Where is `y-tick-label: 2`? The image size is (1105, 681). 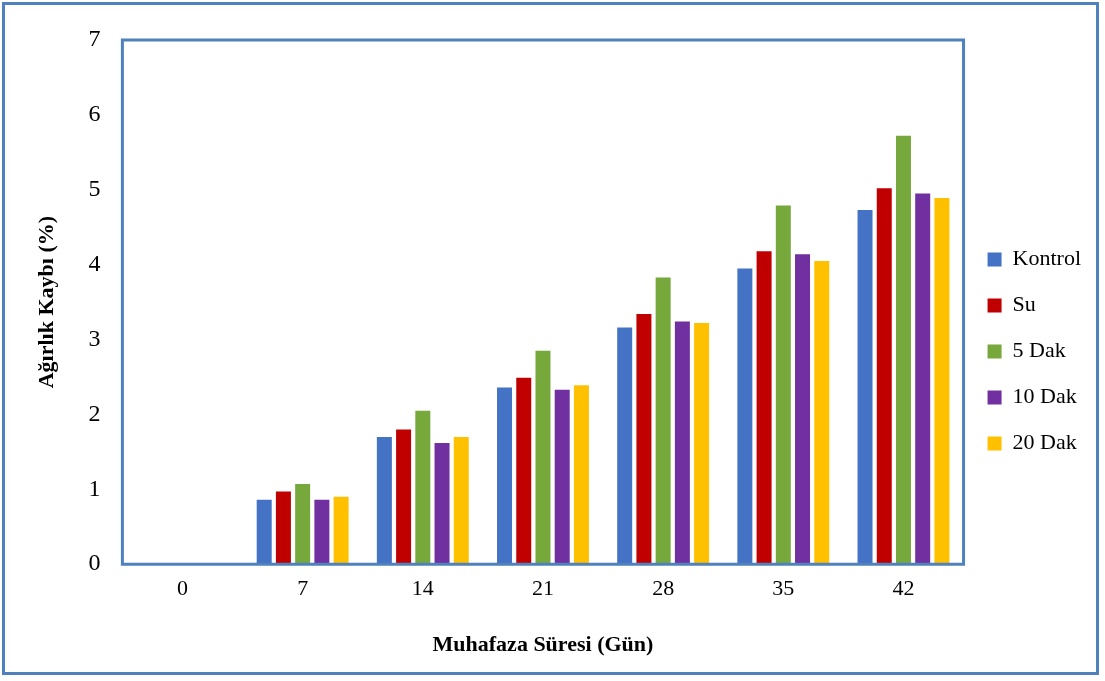
y-tick-label: 2 is located at coordinates (94, 412).